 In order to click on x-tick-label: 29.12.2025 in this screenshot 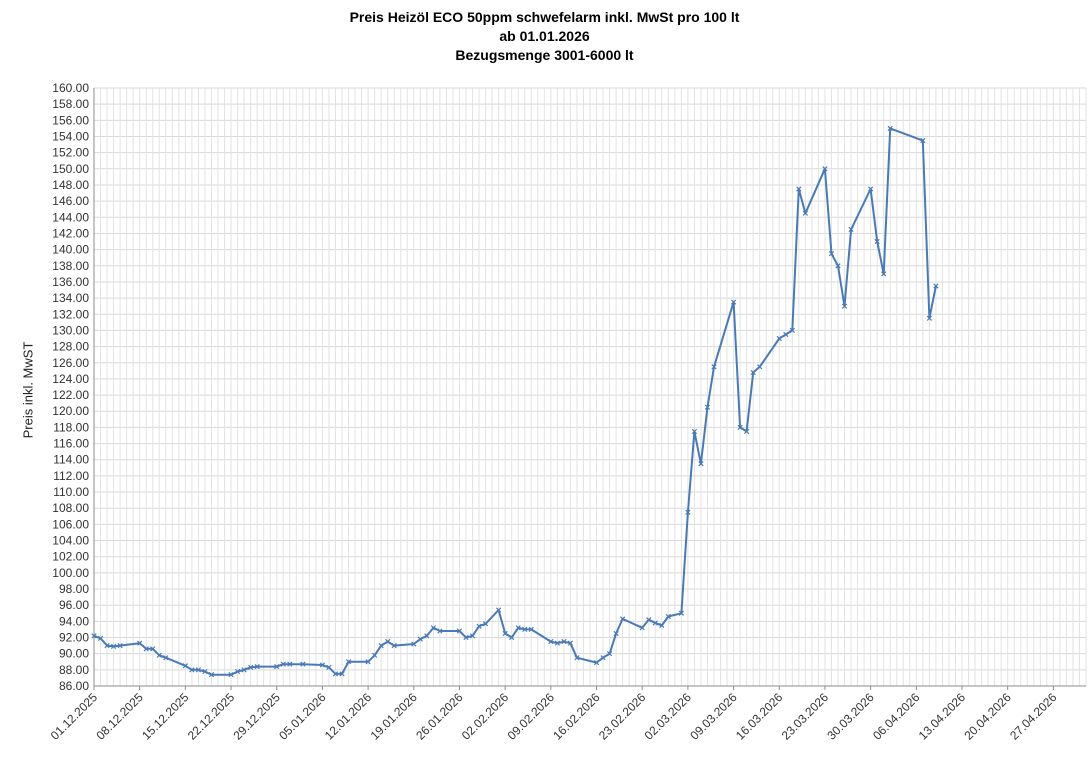, I will do `click(256, 716)`.